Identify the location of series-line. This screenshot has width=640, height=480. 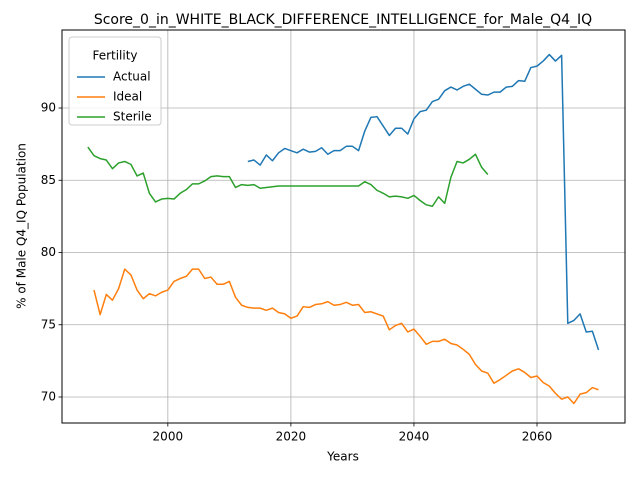
(288, 177).